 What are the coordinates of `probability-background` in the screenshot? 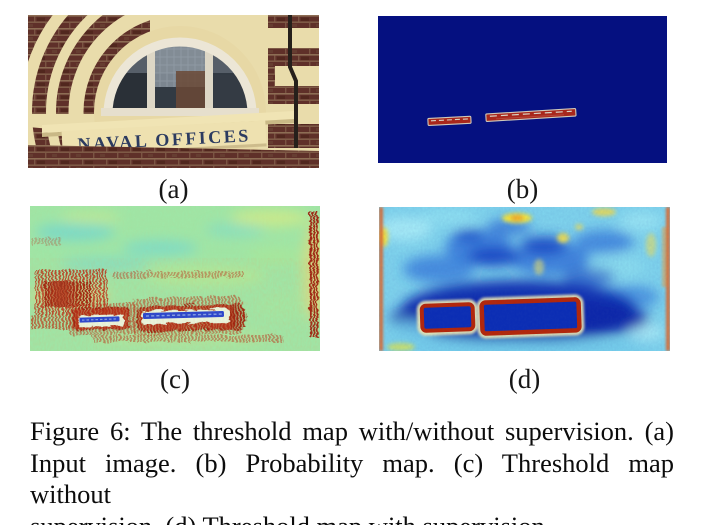 It's located at (522, 89).